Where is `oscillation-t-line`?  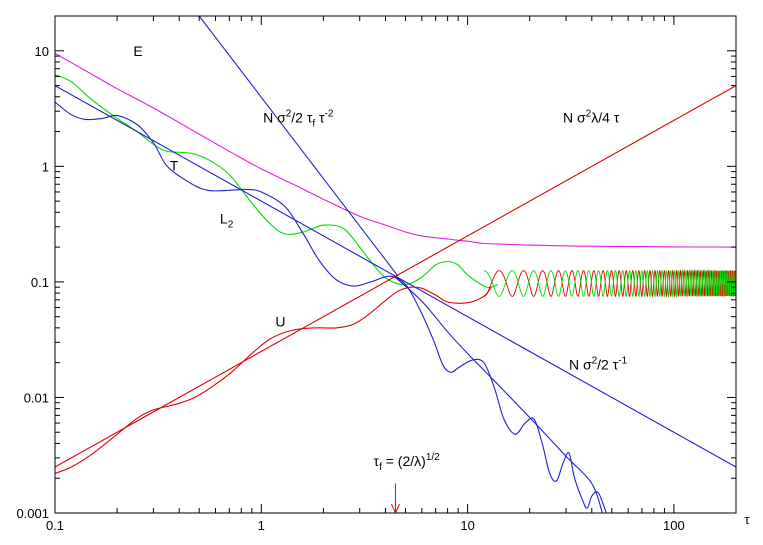
oscillation-t-line is located at coordinates (609, 284).